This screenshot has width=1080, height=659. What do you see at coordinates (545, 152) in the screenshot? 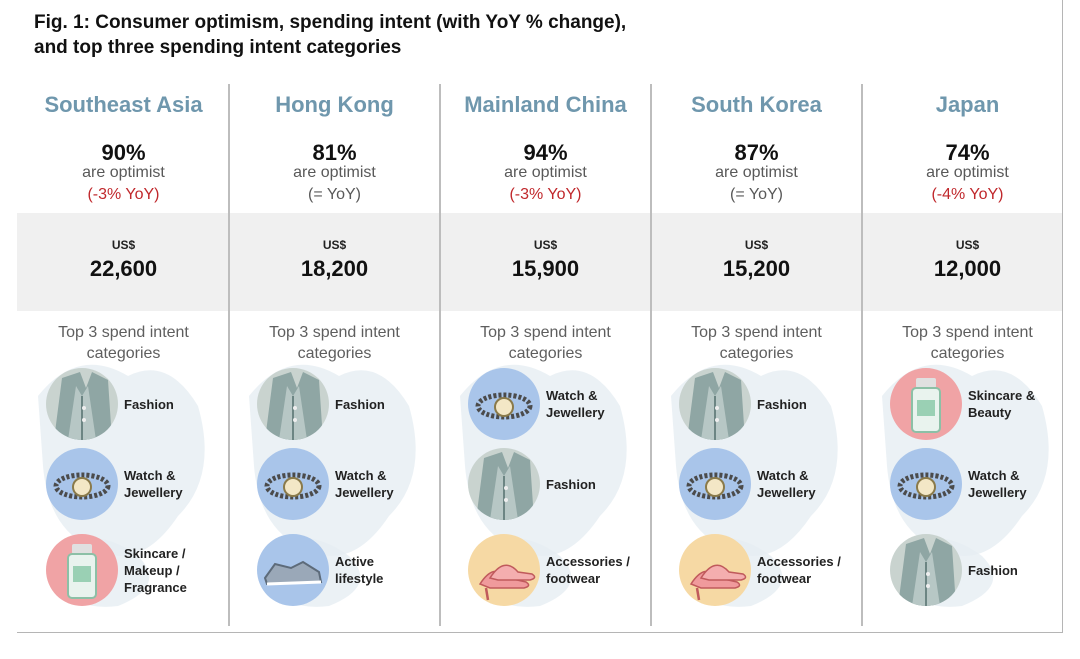
I see `optimist-percentage: 94%` at bounding box center [545, 152].